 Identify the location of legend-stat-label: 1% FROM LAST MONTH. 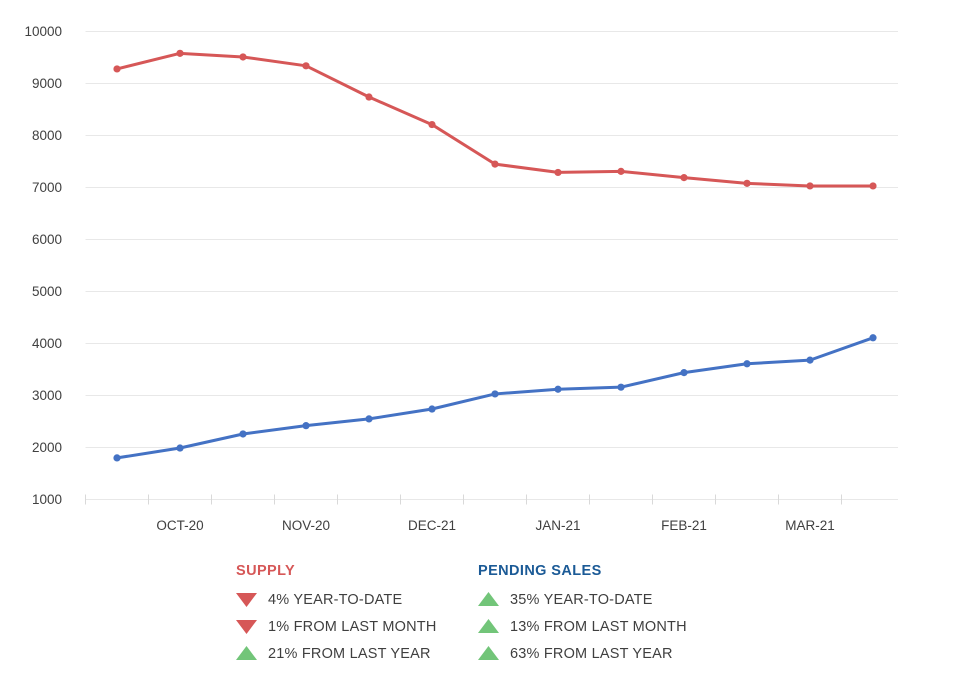
(352, 626).